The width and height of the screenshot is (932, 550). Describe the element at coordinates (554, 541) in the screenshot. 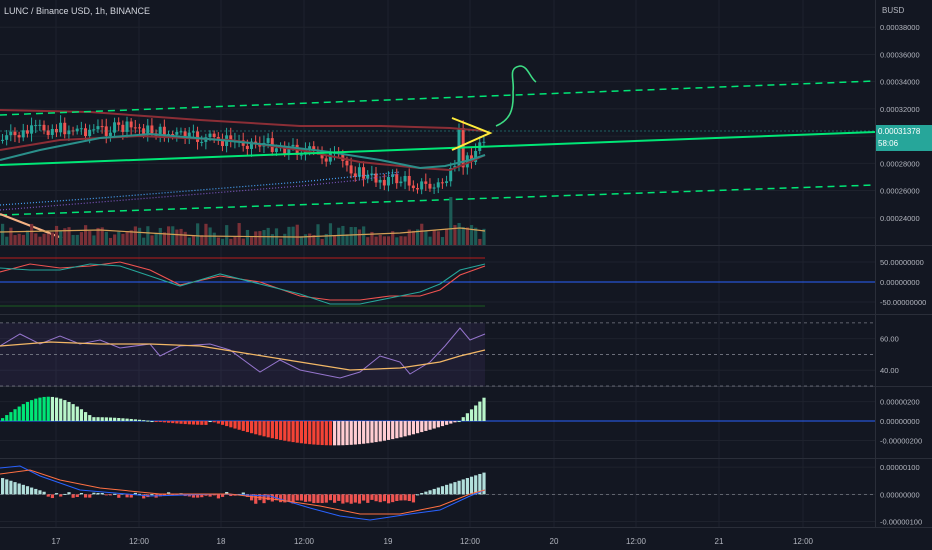

I see `time-axis-label: 20` at that location.